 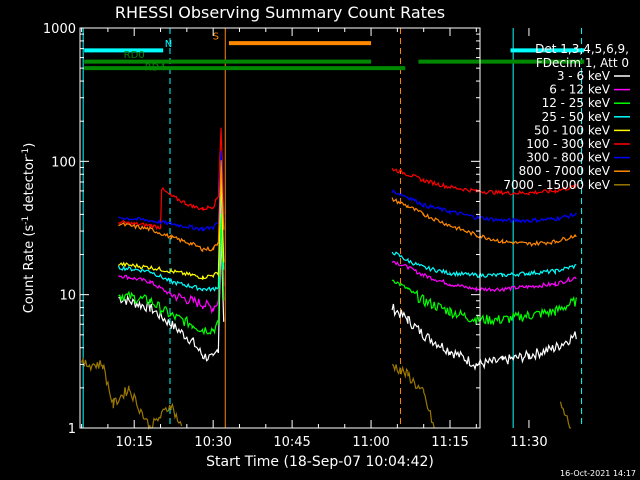 I want to click on x-tick-label-5: 11:30, so click(x=528, y=442).